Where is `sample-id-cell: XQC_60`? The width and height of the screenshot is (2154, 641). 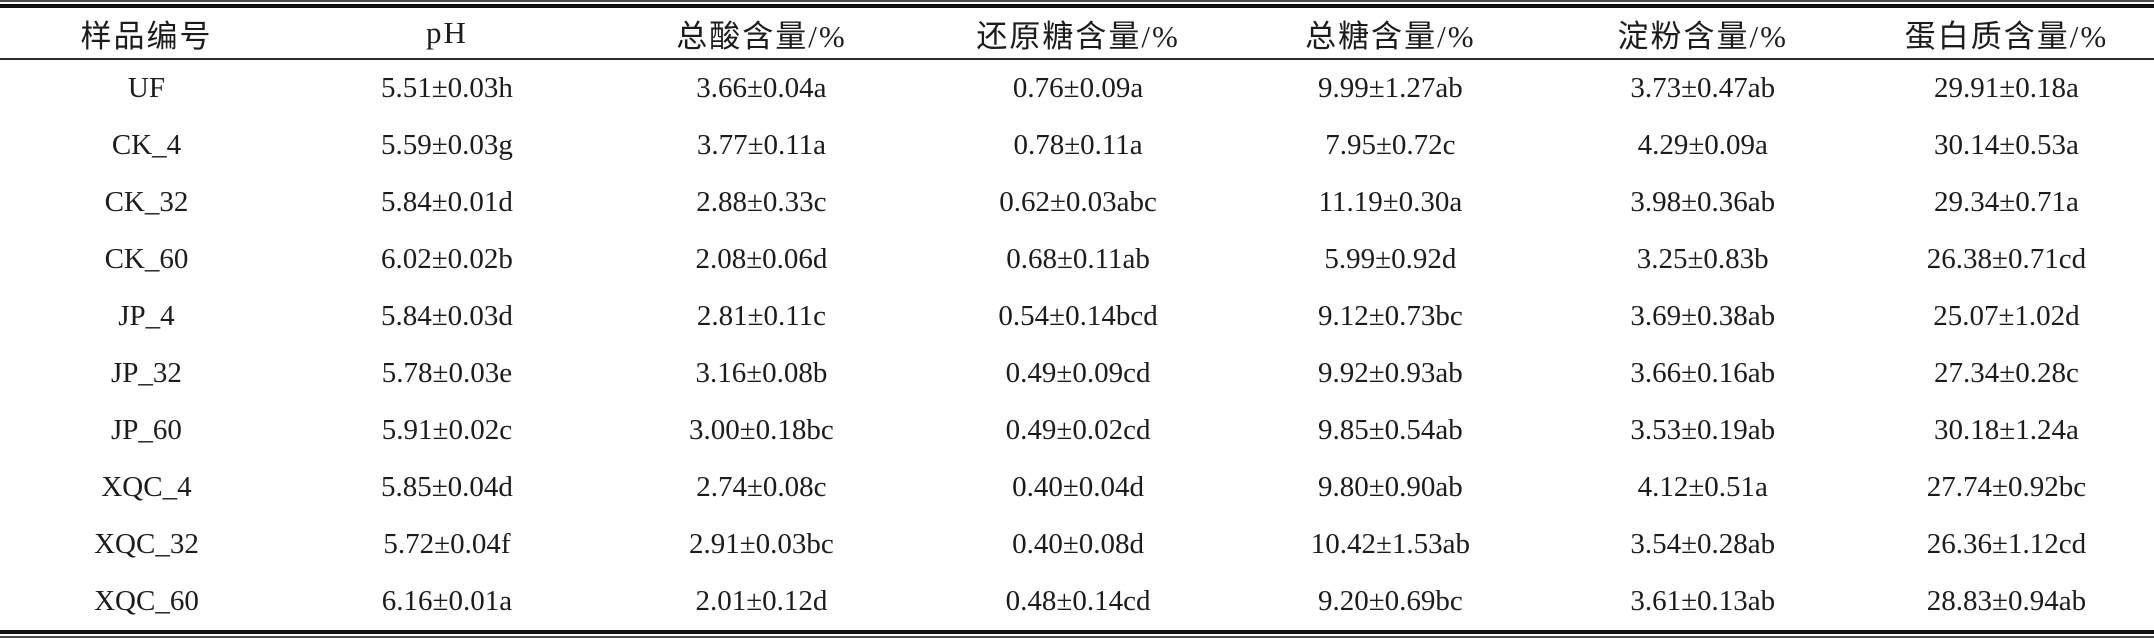
sample-id-cell: XQC_60 is located at coordinates (146, 601).